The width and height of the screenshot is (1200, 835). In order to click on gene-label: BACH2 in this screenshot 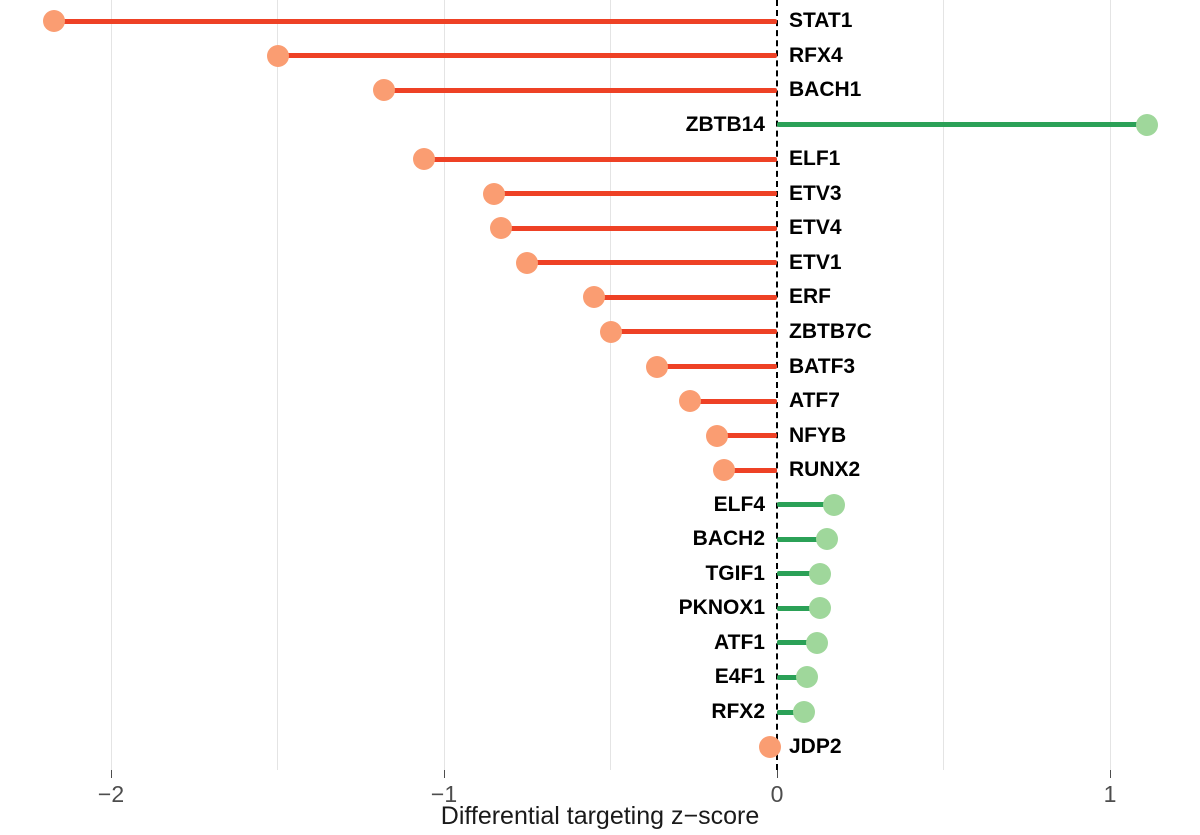, I will do `click(728, 539)`.